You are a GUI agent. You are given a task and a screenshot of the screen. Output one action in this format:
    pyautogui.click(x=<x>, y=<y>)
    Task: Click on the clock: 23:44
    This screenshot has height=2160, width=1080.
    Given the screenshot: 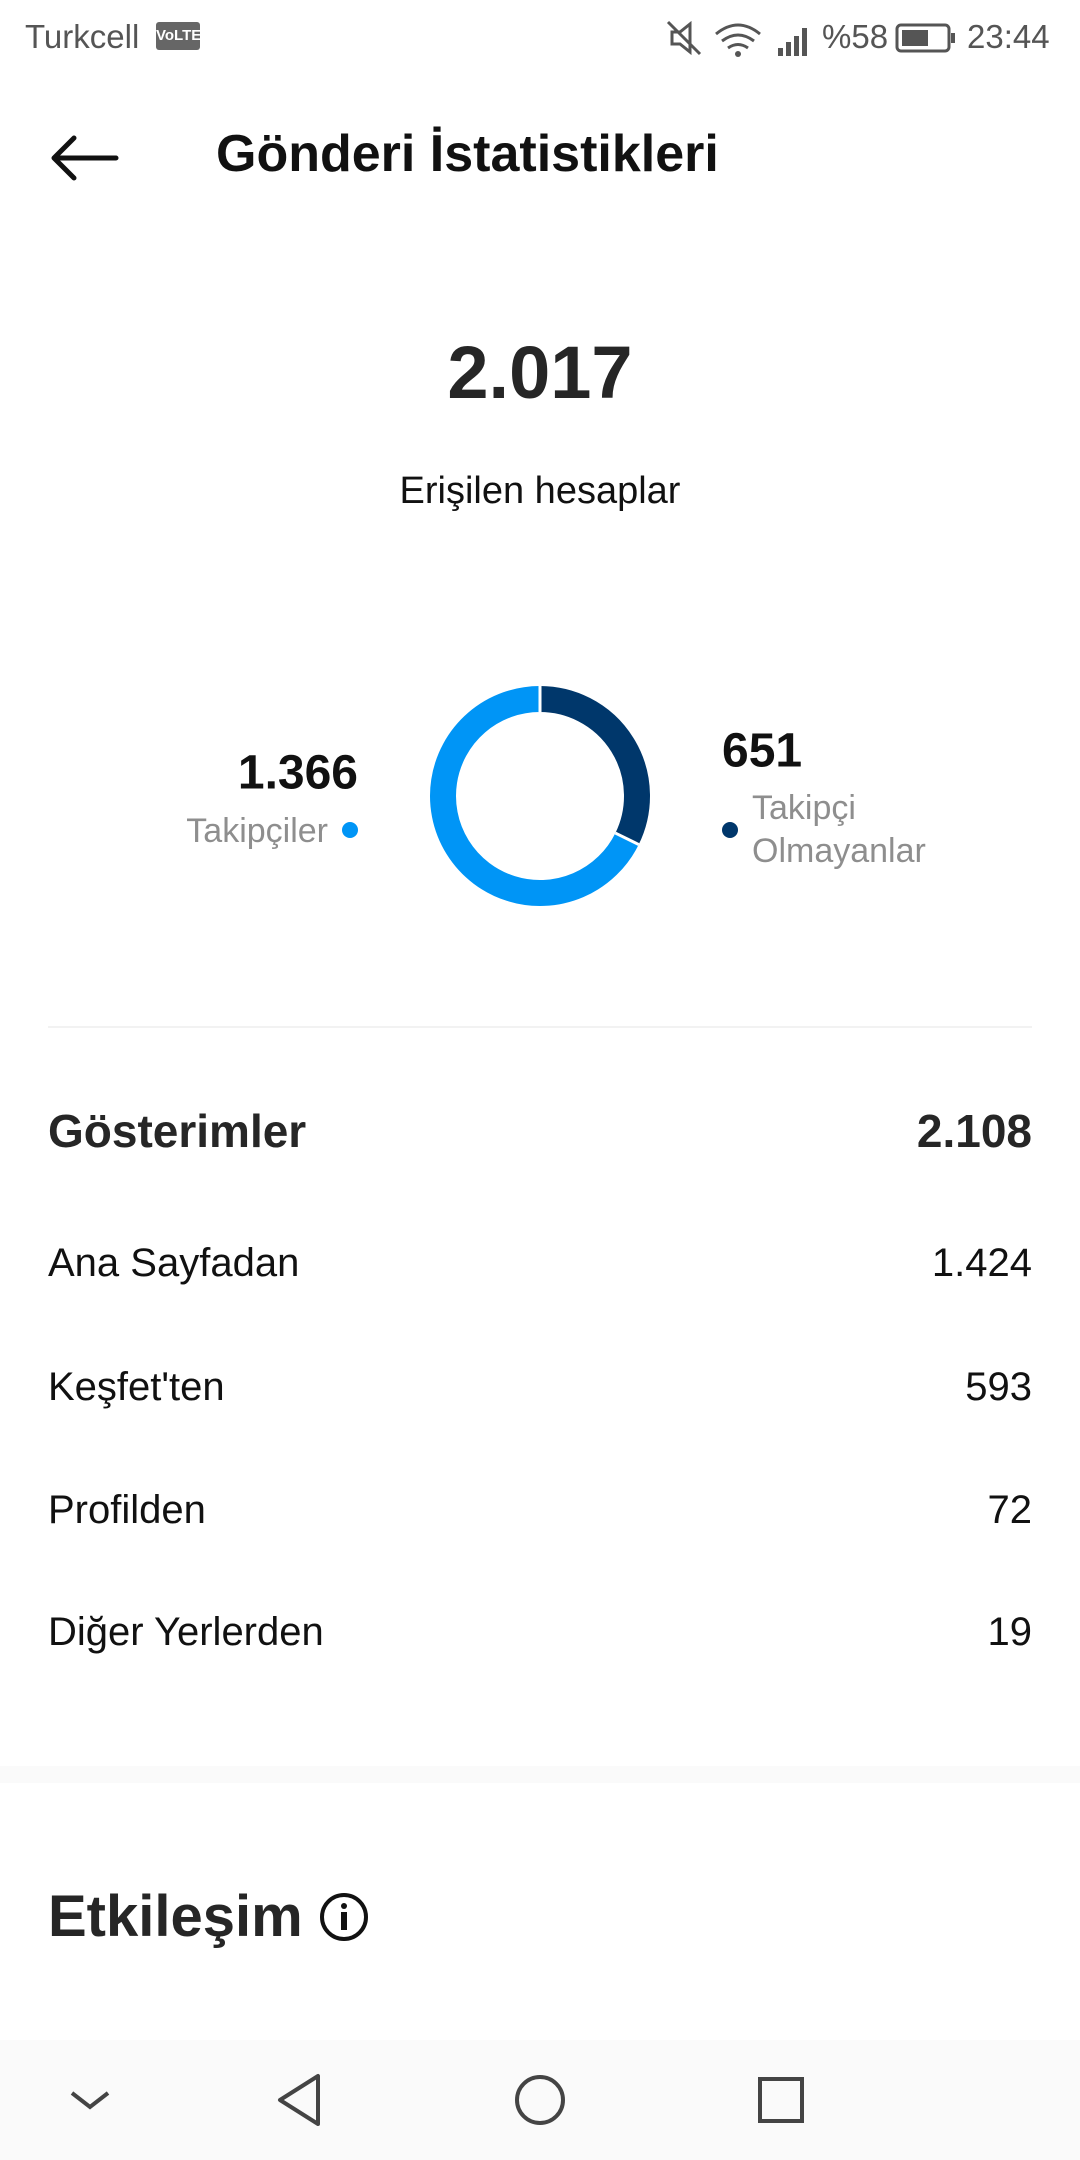 What is the action you would take?
    pyautogui.click(x=1008, y=36)
    